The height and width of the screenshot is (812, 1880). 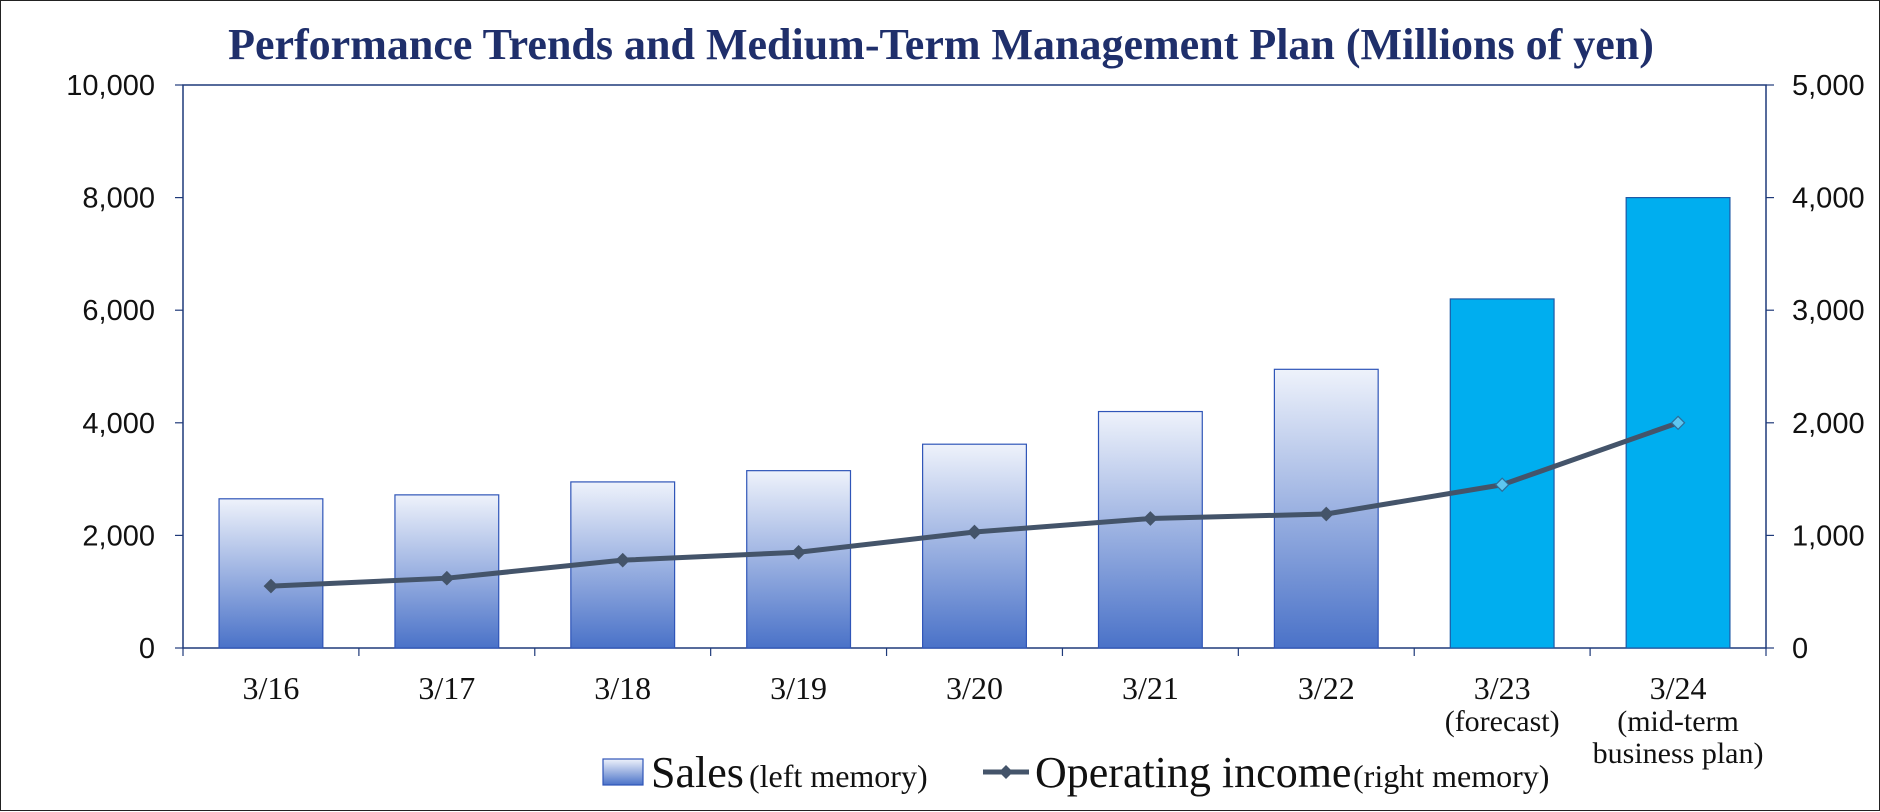 I want to click on y-right-tick-label: 1,000, so click(x=1828, y=536).